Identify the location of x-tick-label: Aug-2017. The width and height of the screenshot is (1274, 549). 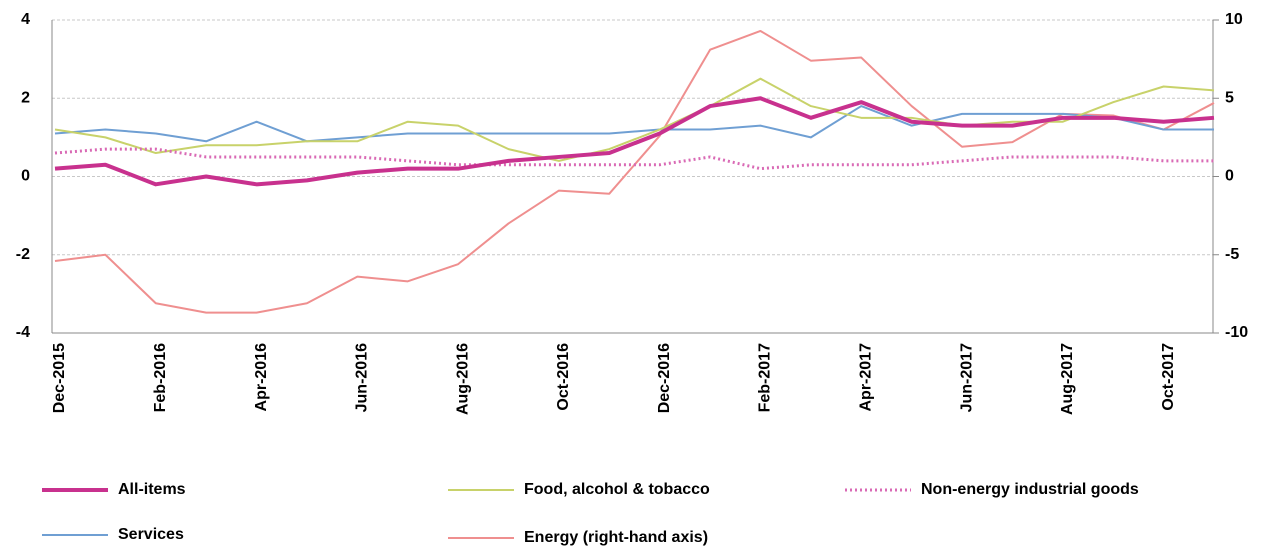
(1067, 379).